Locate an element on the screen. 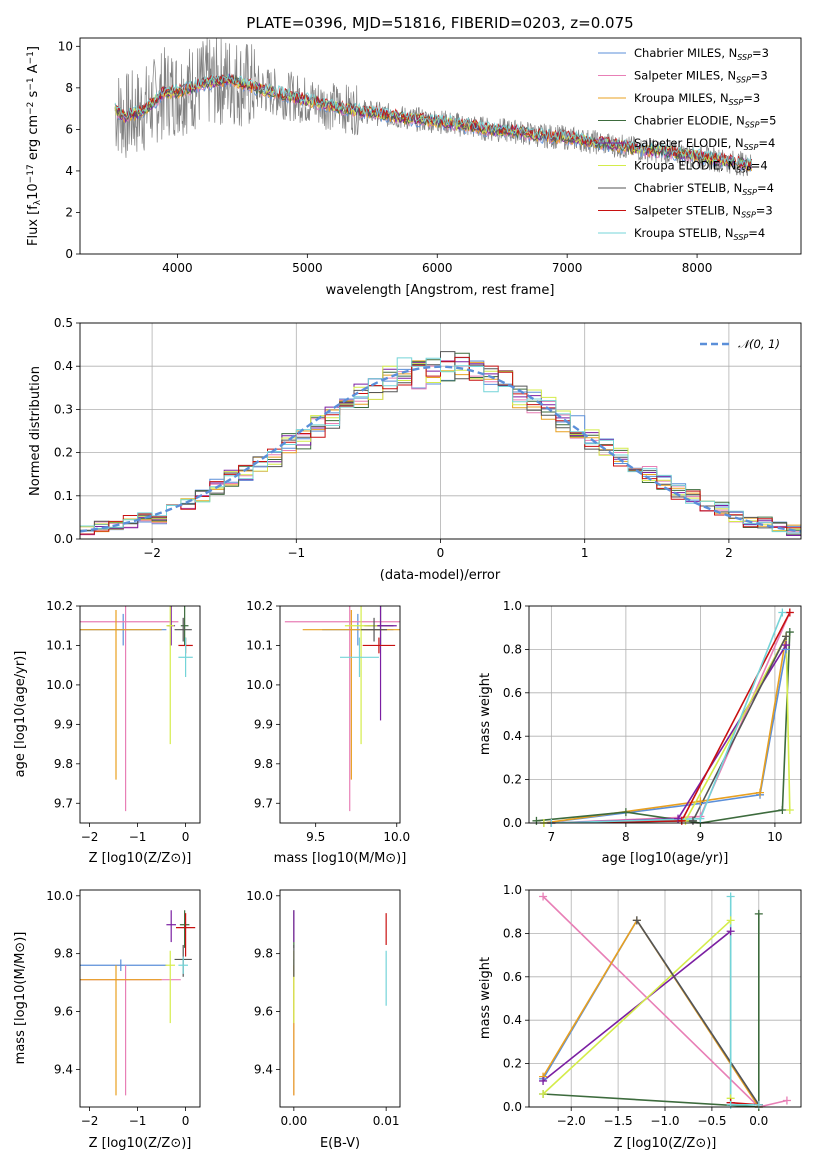  residuals-ytick-label: 0.3 is located at coordinates (63, 409).